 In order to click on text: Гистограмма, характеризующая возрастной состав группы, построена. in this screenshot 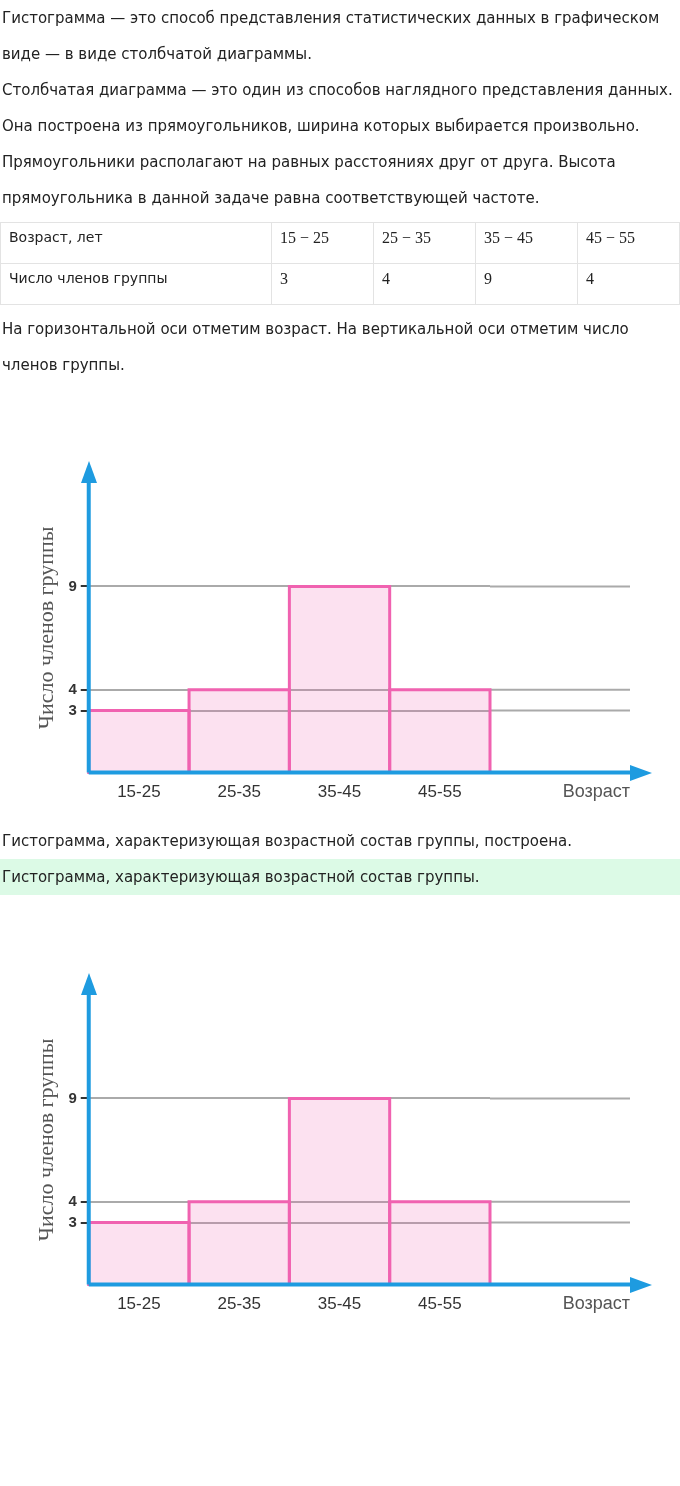, I will do `click(287, 841)`.